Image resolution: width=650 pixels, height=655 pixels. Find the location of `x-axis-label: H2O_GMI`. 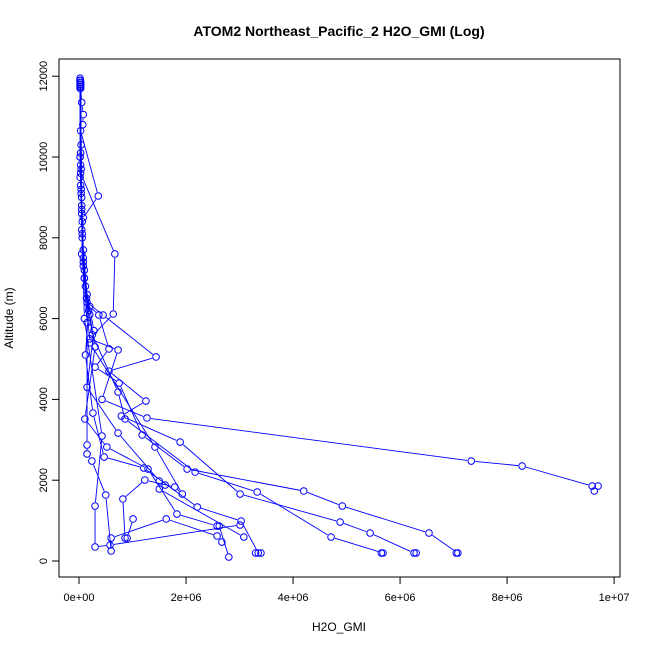

x-axis-label: H2O_GMI is located at coordinates (339, 627).